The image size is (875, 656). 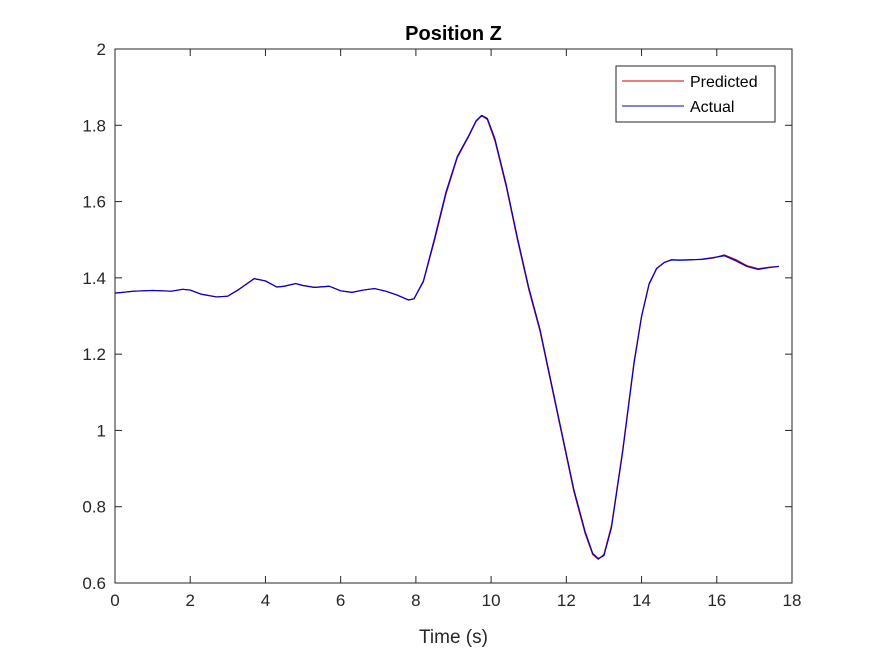 I want to click on x-axis-title: Time (s), so click(x=453, y=637).